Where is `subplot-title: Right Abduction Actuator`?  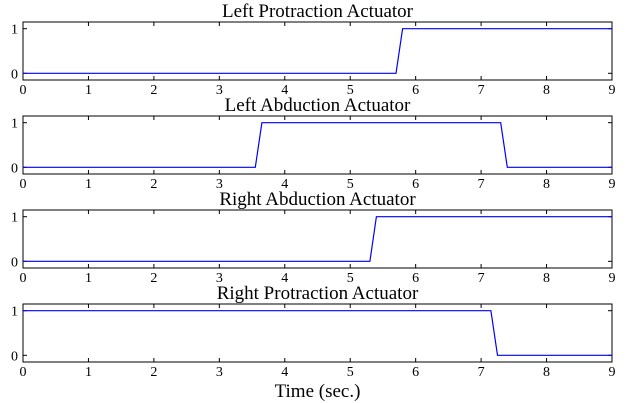
subplot-title: Right Abduction Actuator is located at coordinates (317, 199).